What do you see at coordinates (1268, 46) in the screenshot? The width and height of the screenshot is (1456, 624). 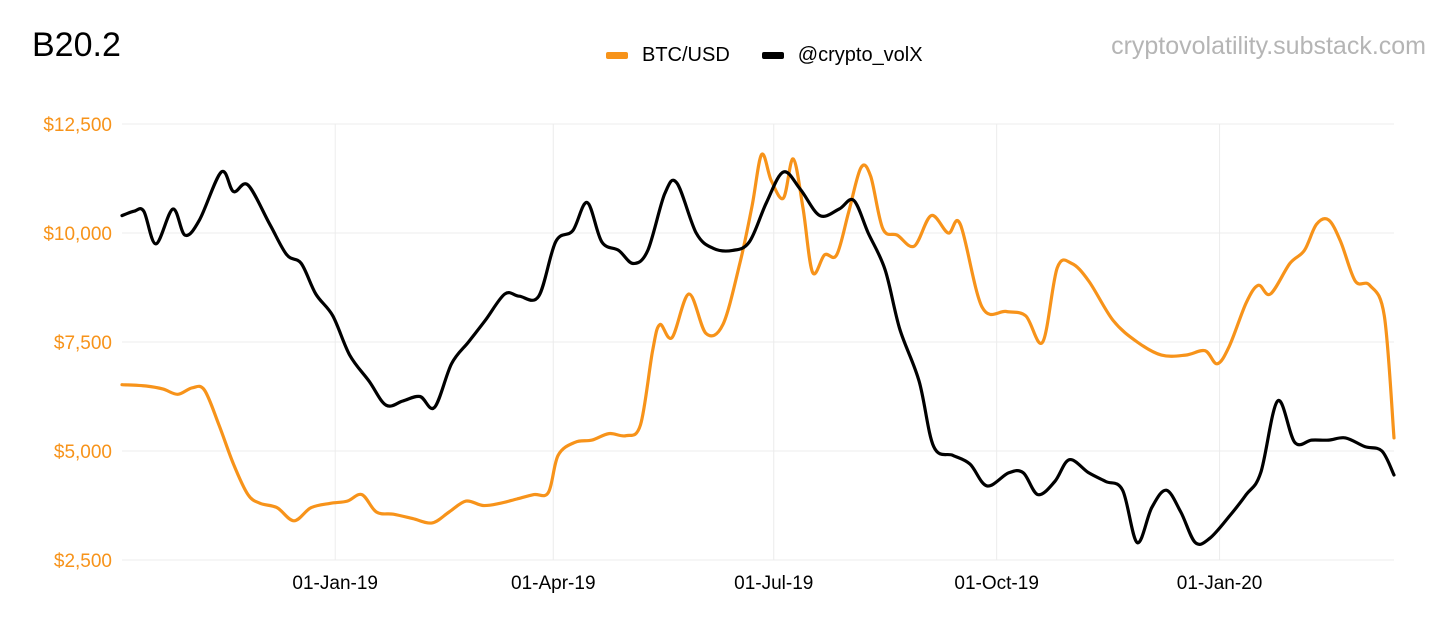 I see `watermark-text: cryptovolatility.substack.com` at bounding box center [1268, 46].